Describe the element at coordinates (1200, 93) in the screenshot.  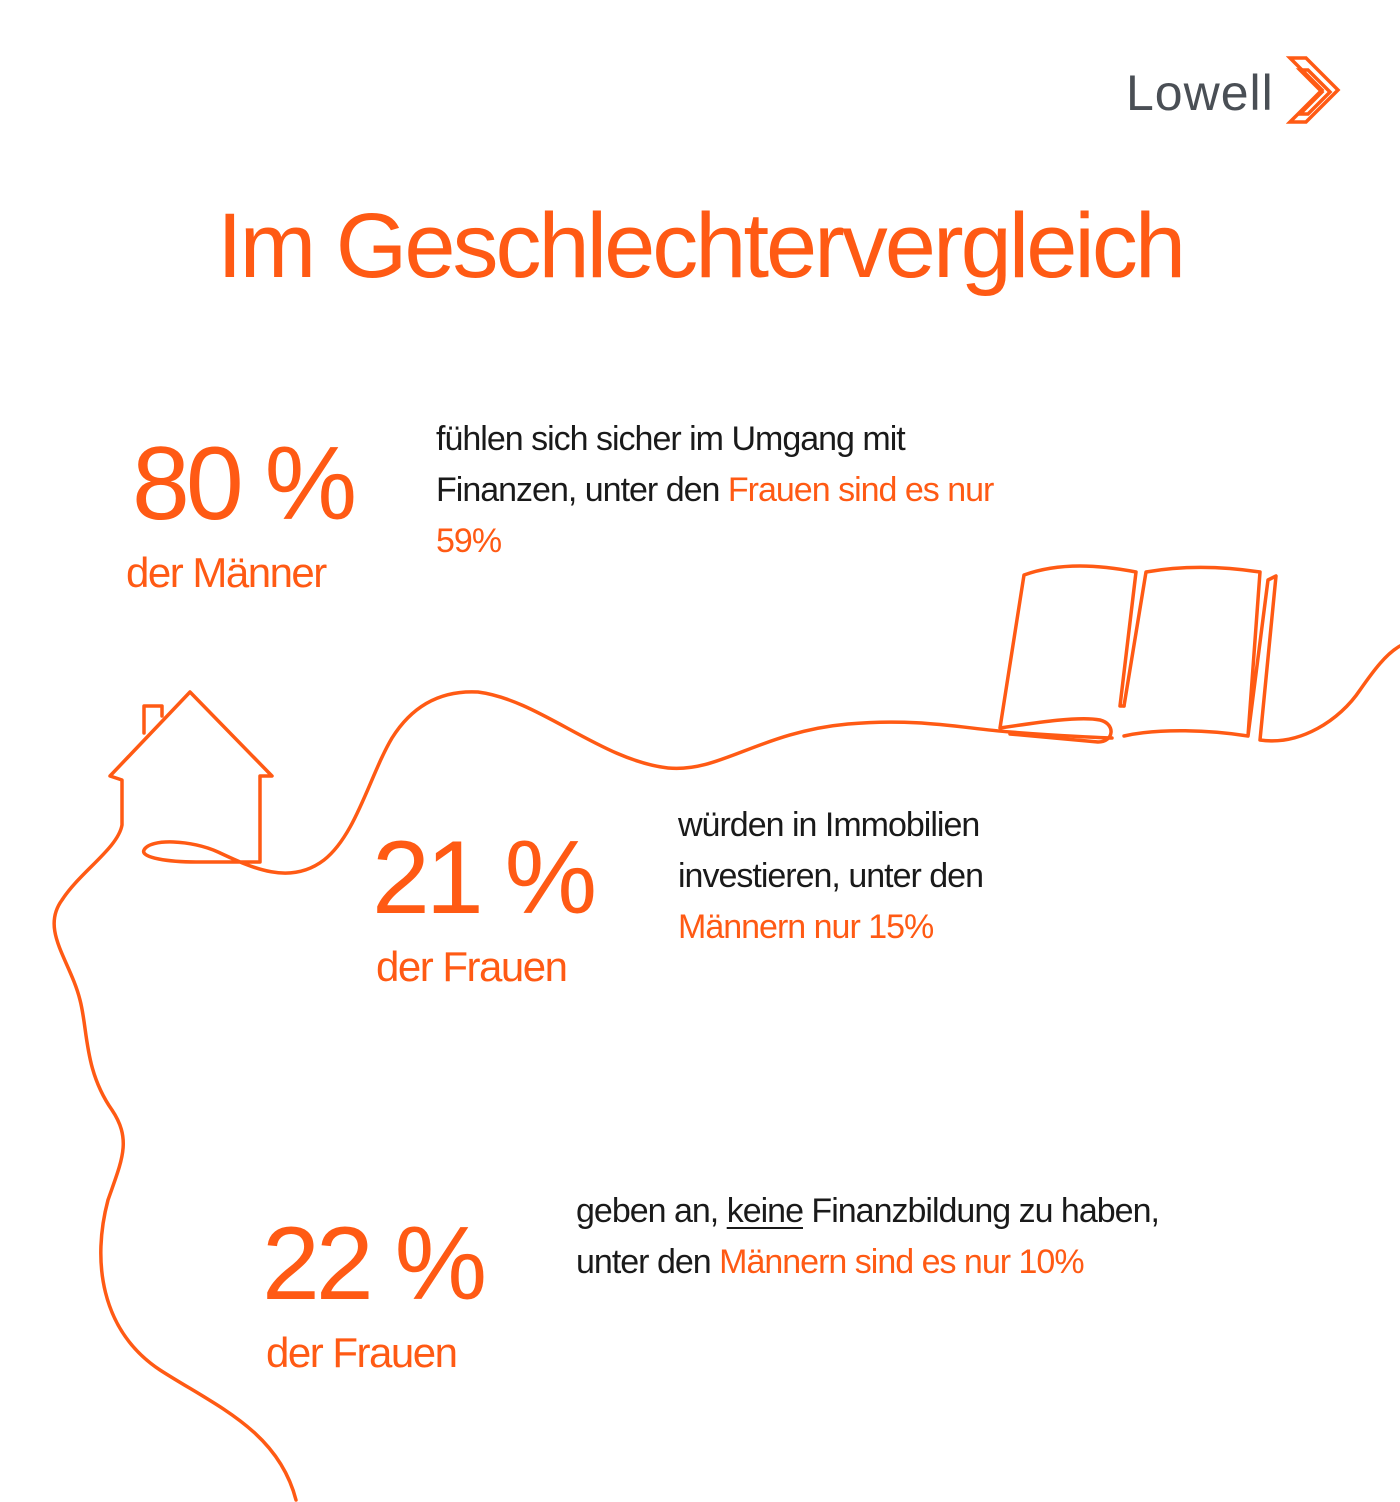
I see `logo-text: Lowell` at that location.